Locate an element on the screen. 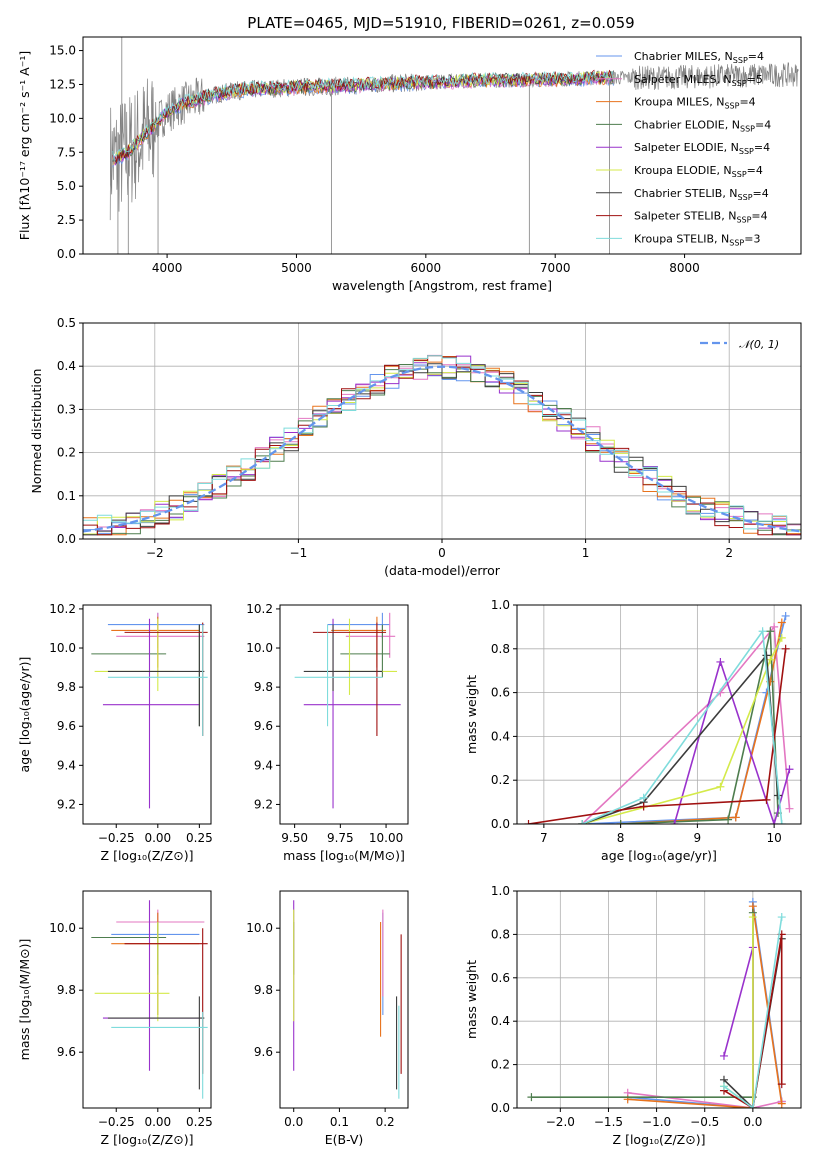 The image size is (819, 1170). legend-entry: Salpeter ELODIE, NSSP=4 is located at coordinates (702, 148).